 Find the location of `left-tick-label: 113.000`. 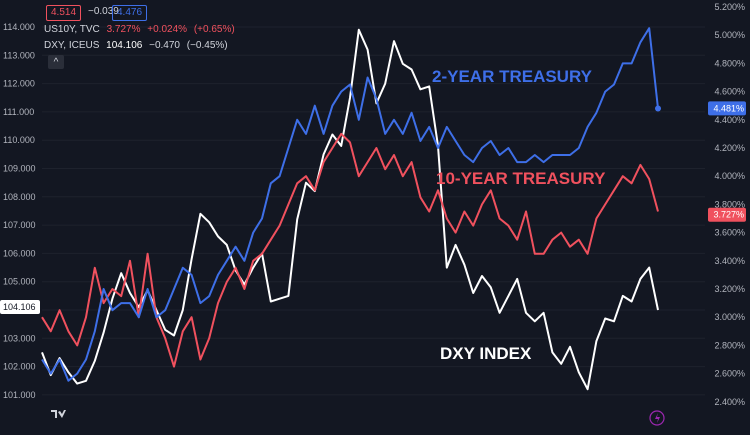

left-tick-label: 113.000 is located at coordinates (19, 55).